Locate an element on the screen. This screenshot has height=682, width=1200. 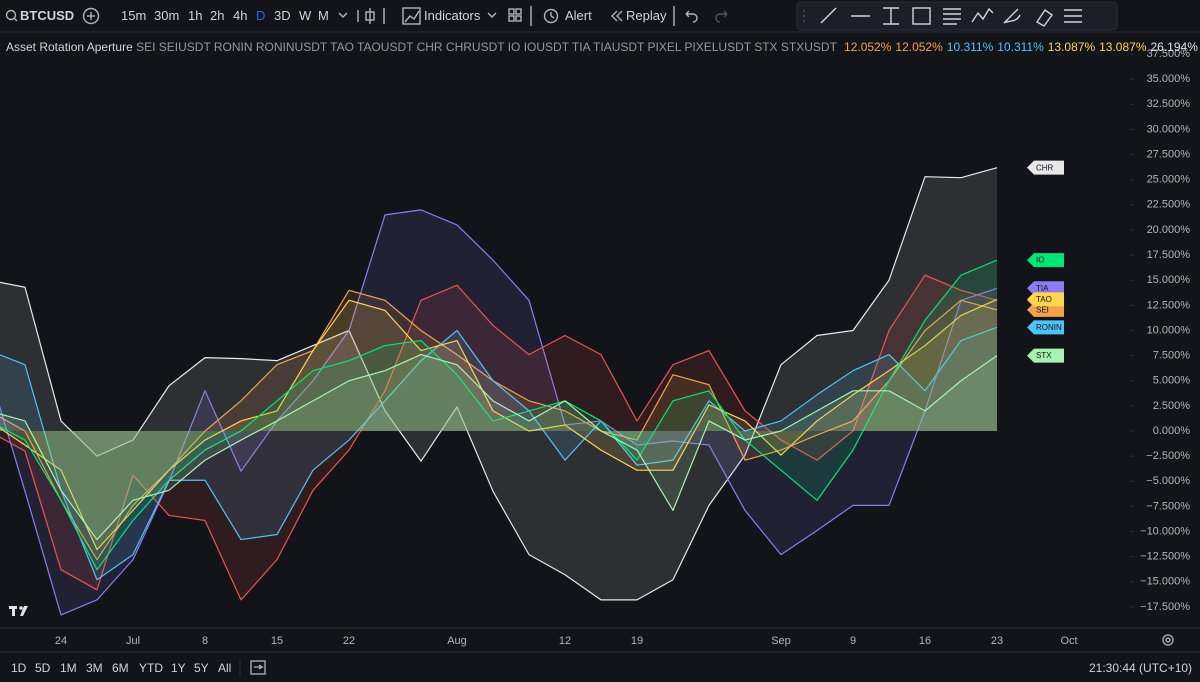
y-tick-label: 32.500% is located at coordinates (1169, 104).